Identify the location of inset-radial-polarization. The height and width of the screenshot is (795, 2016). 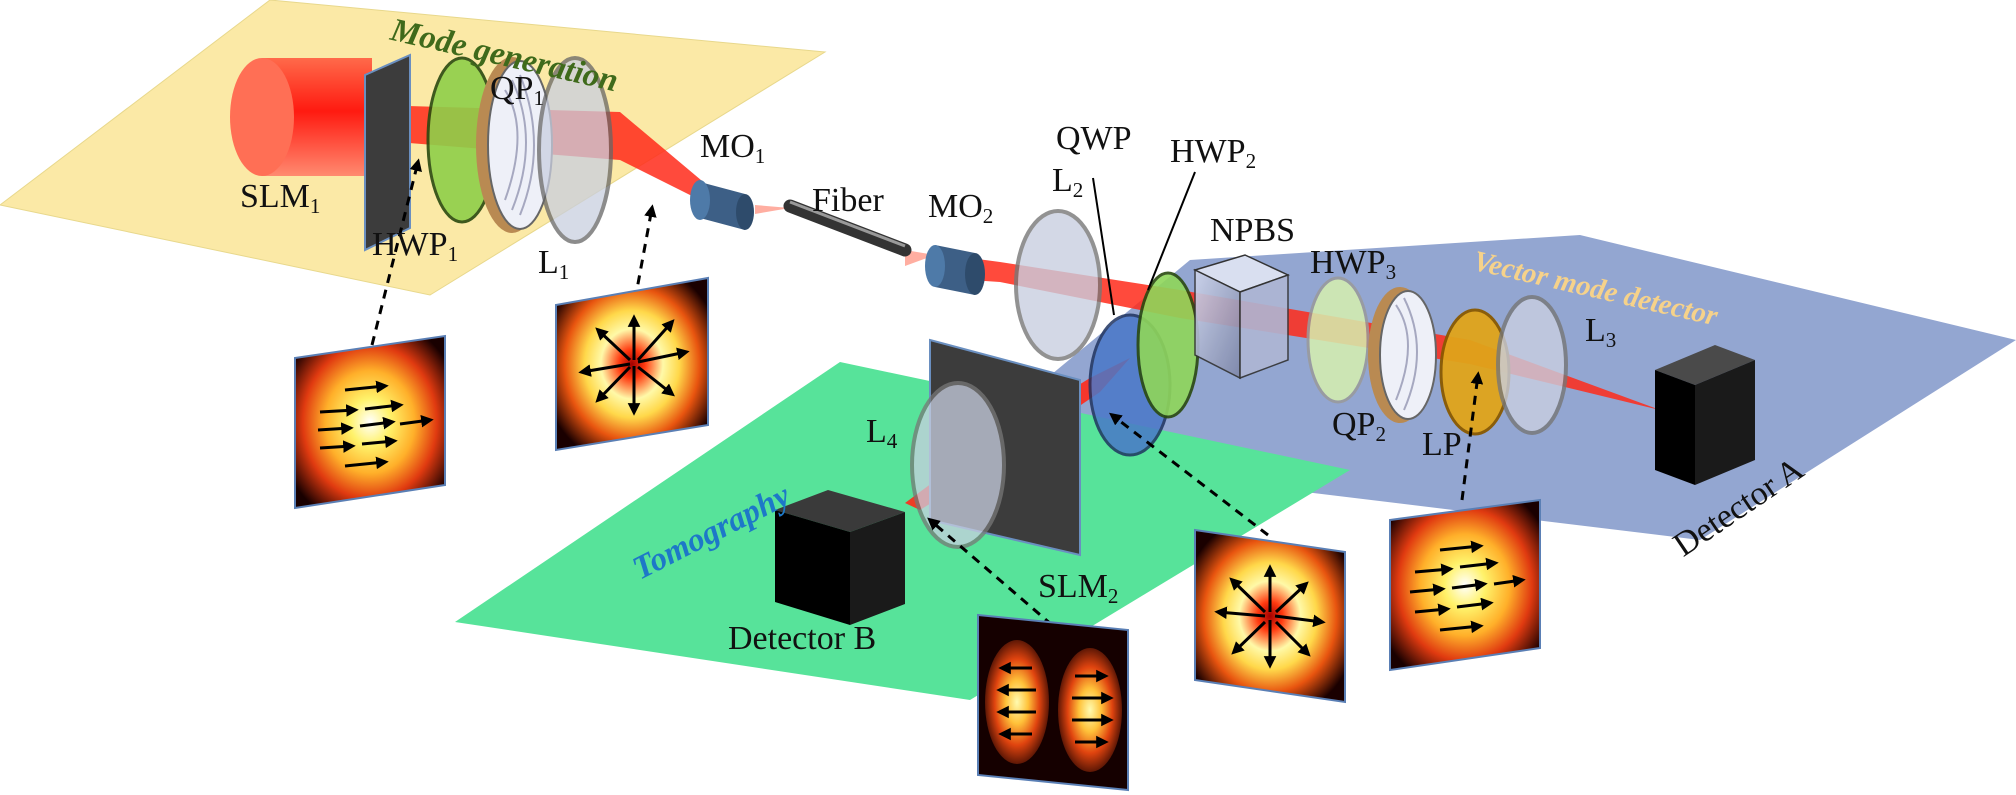
(632, 364).